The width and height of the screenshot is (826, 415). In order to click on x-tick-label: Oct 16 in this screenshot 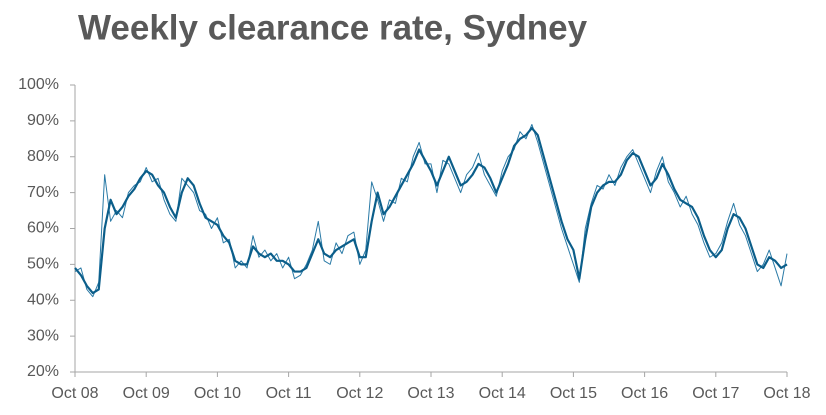, I will do `click(644, 393)`.